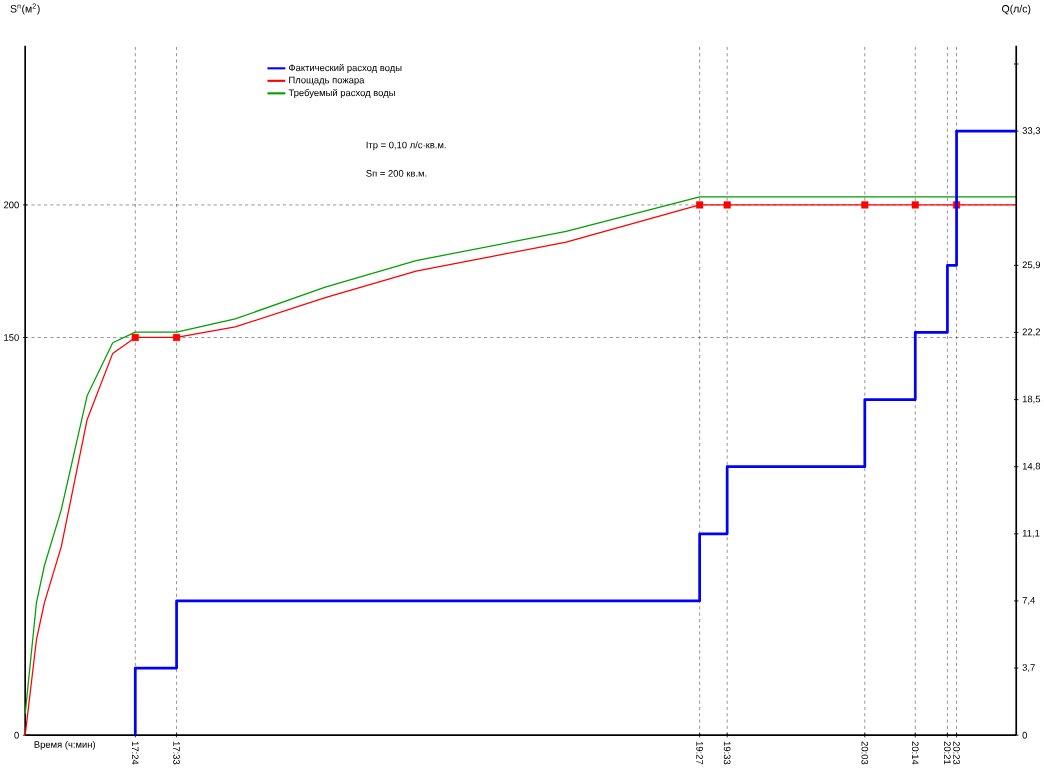 Image resolution: width=1044 pixels, height=768 pixels. What do you see at coordinates (1028, 668) in the screenshot?
I see `y2-tick-label: 3,7` at bounding box center [1028, 668].